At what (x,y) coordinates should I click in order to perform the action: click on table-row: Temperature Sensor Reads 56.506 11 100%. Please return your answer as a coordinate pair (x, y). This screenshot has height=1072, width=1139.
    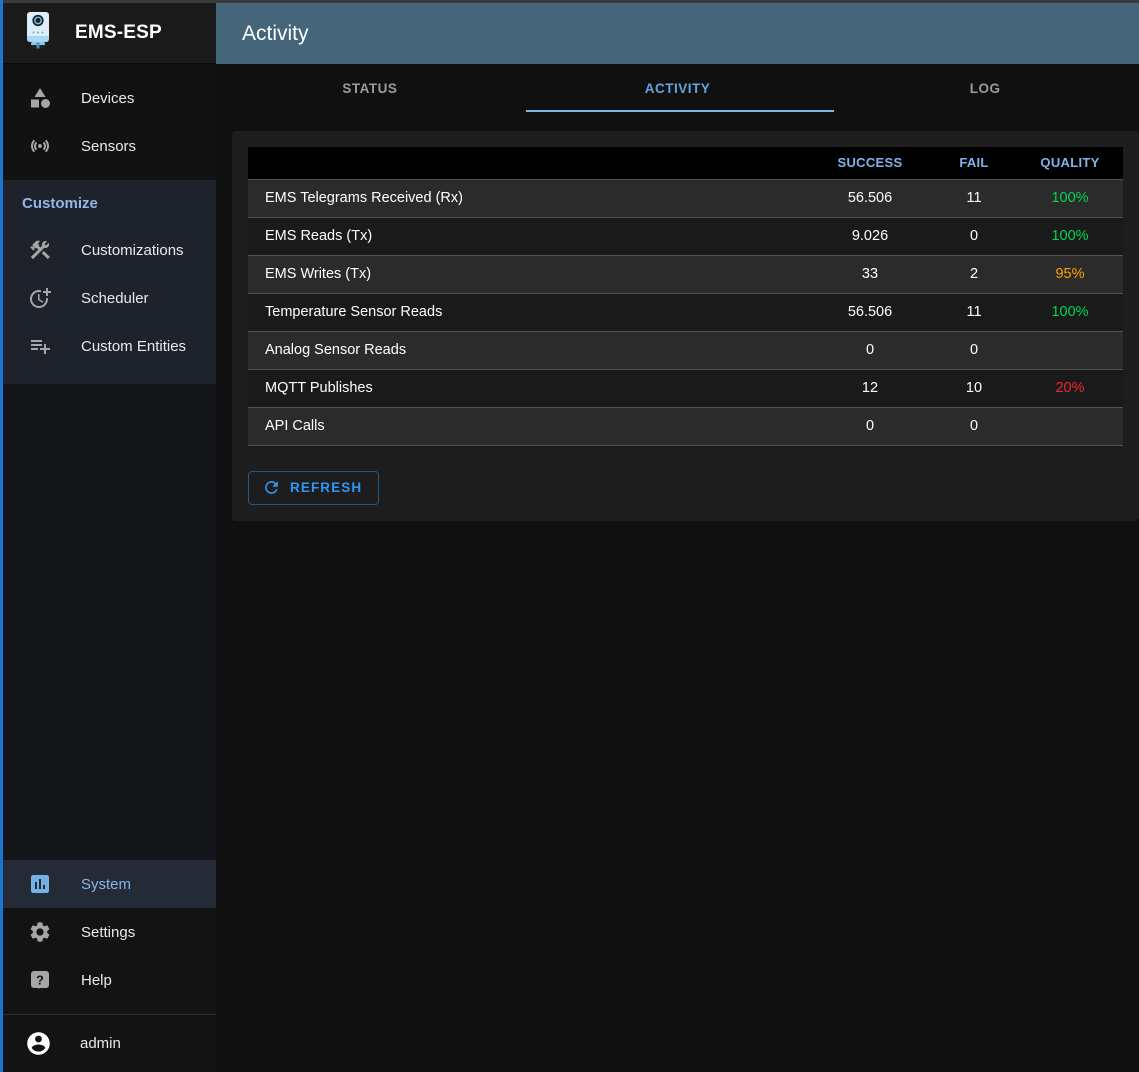
    Looking at the image, I should click on (685, 312).